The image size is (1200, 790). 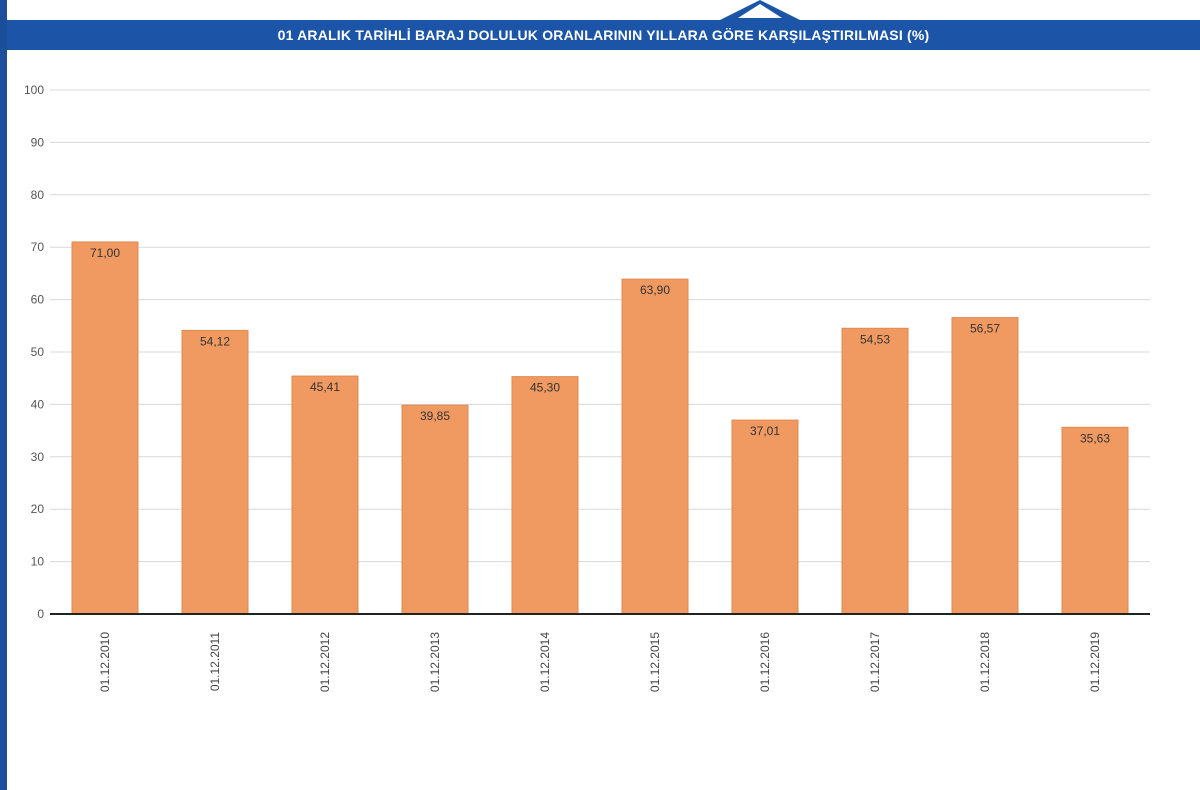 What do you see at coordinates (325, 662) in the screenshot?
I see `x-tick-label: 01.12.2012` at bounding box center [325, 662].